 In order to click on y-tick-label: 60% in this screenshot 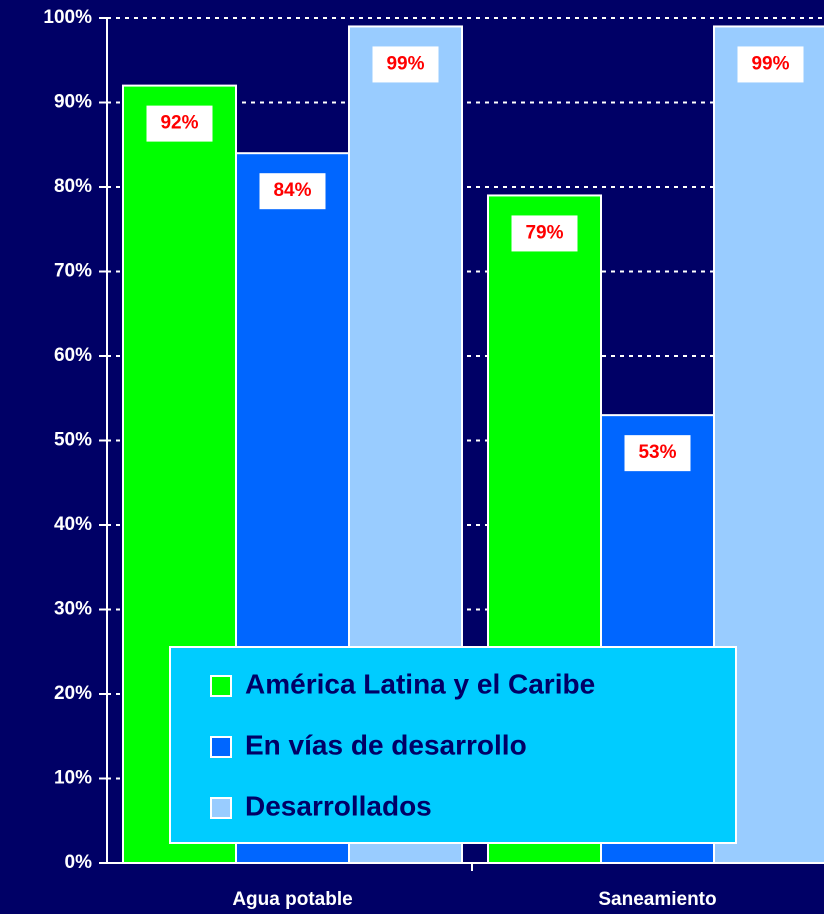, I will do `click(73, 355)`.